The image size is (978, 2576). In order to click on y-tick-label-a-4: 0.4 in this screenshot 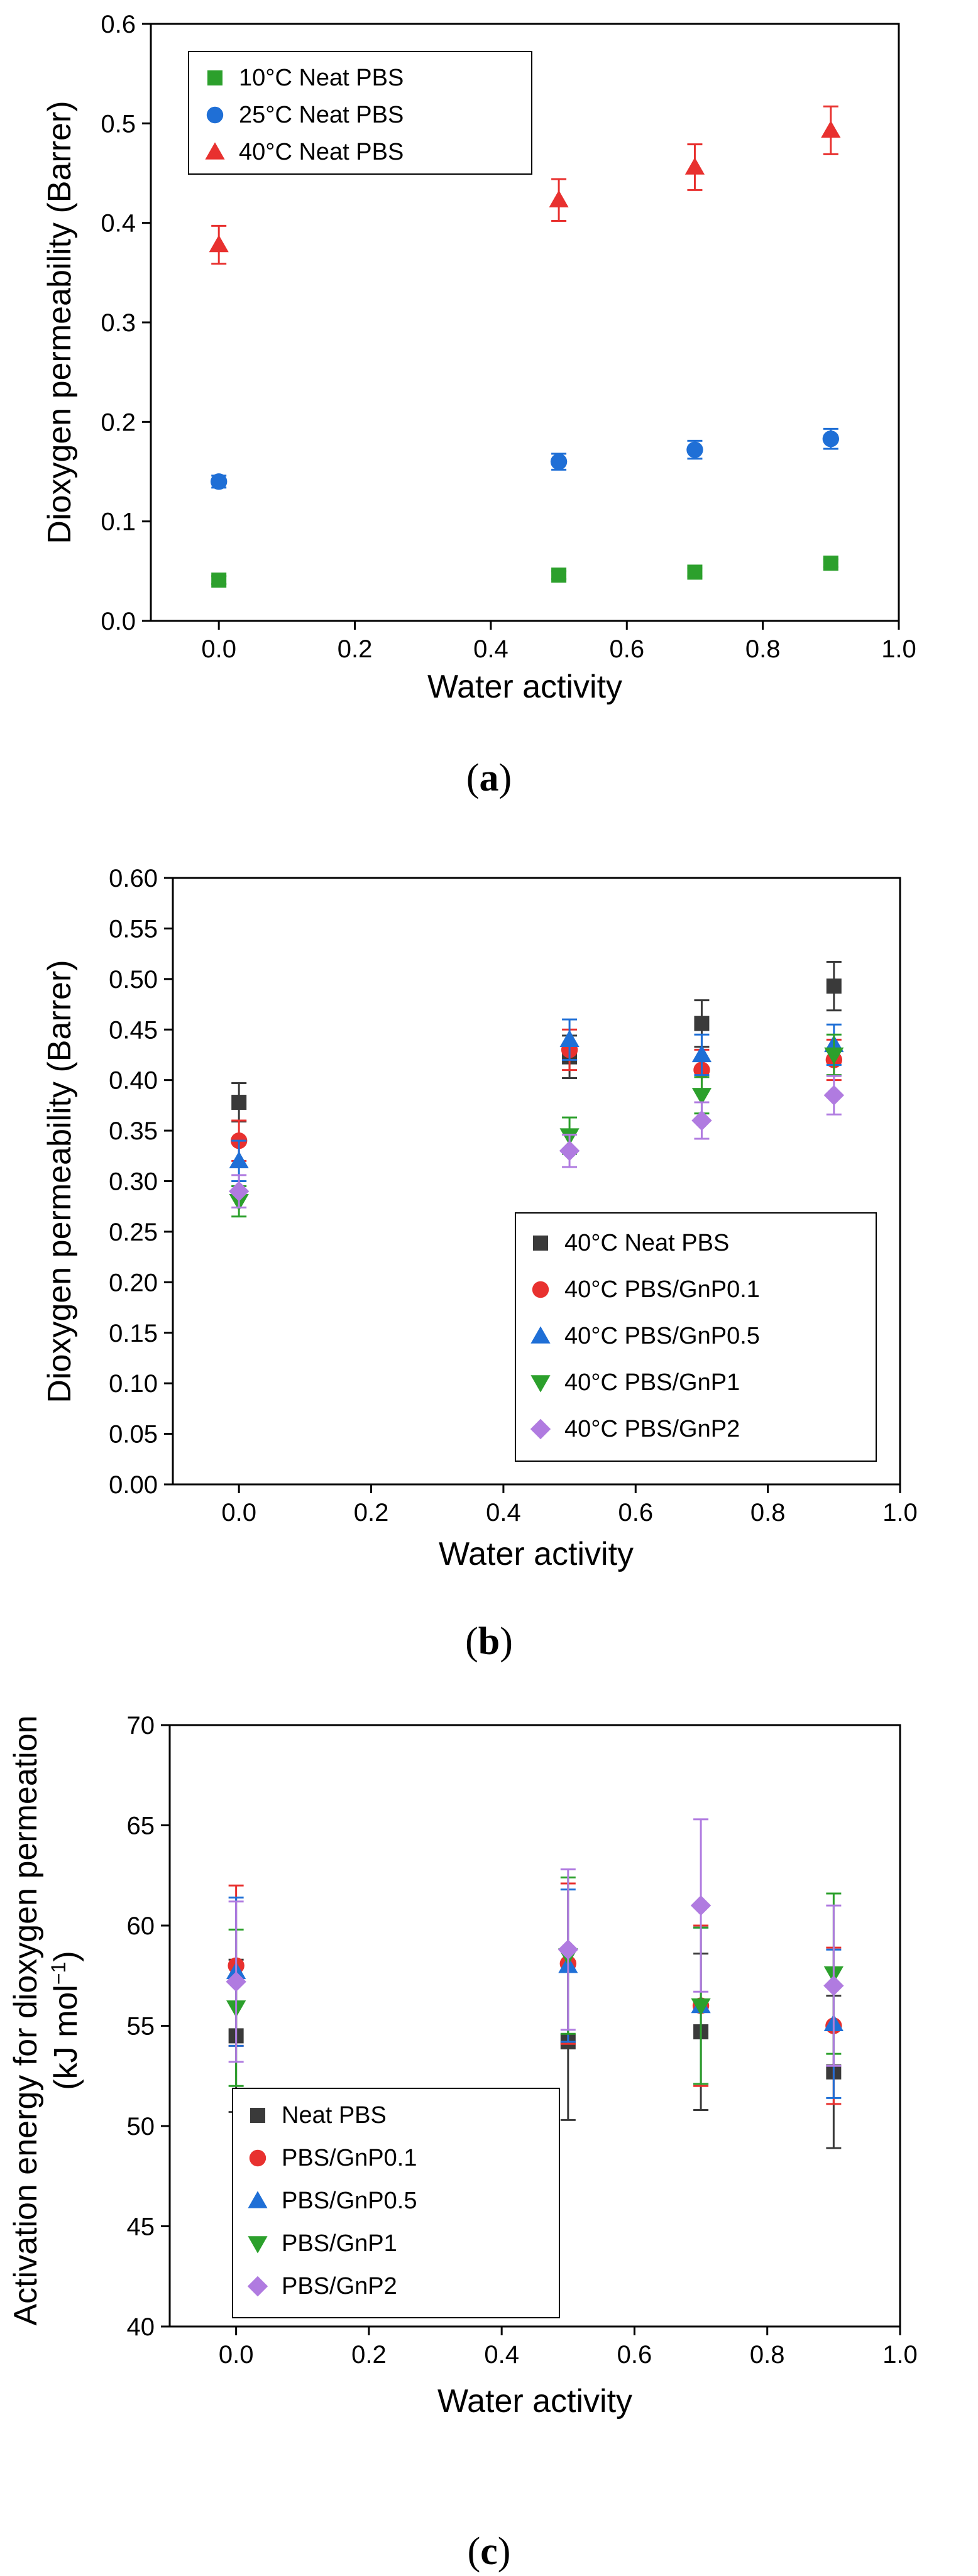, I will do `click(119, 224)`.